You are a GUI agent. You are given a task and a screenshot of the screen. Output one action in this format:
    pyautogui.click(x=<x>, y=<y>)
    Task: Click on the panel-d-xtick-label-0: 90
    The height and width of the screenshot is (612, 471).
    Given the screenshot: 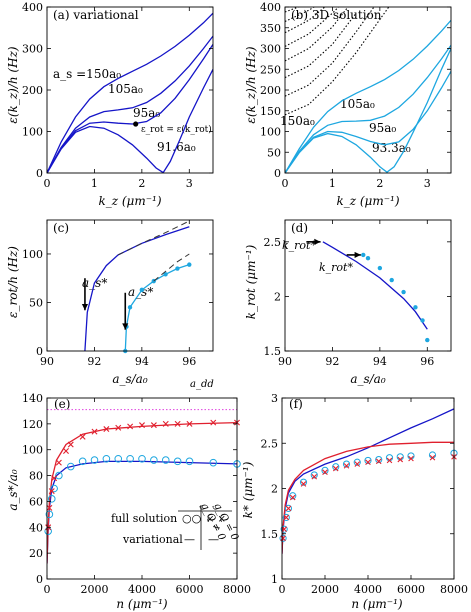 What is the action you would take?
    pyautogui.click(x=285, y=361)
    